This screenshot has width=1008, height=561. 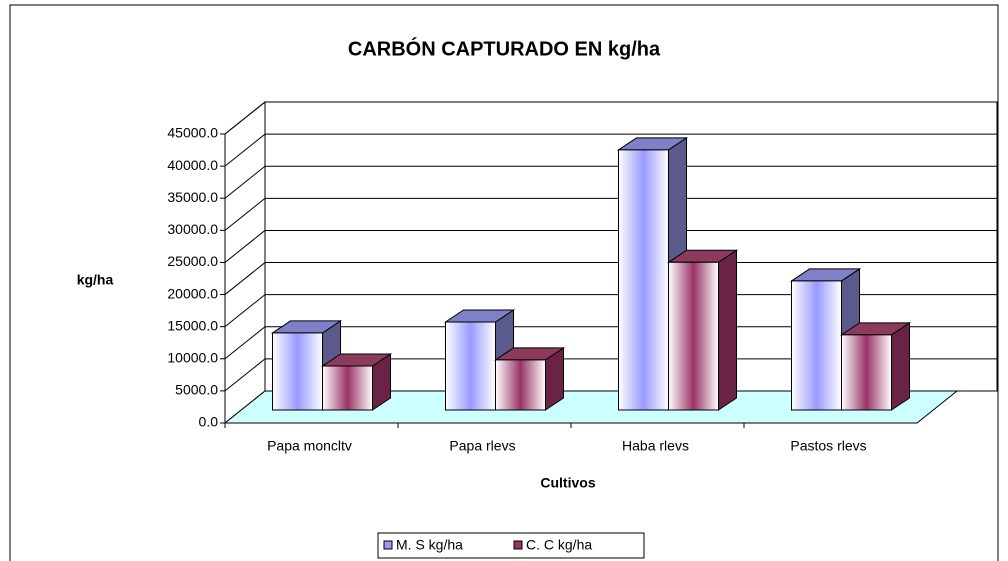 What do you see at coordinates (567, 483) in the screenshot?
I see `x-axis-label: Cultivos` at bounding box center [567, 483].